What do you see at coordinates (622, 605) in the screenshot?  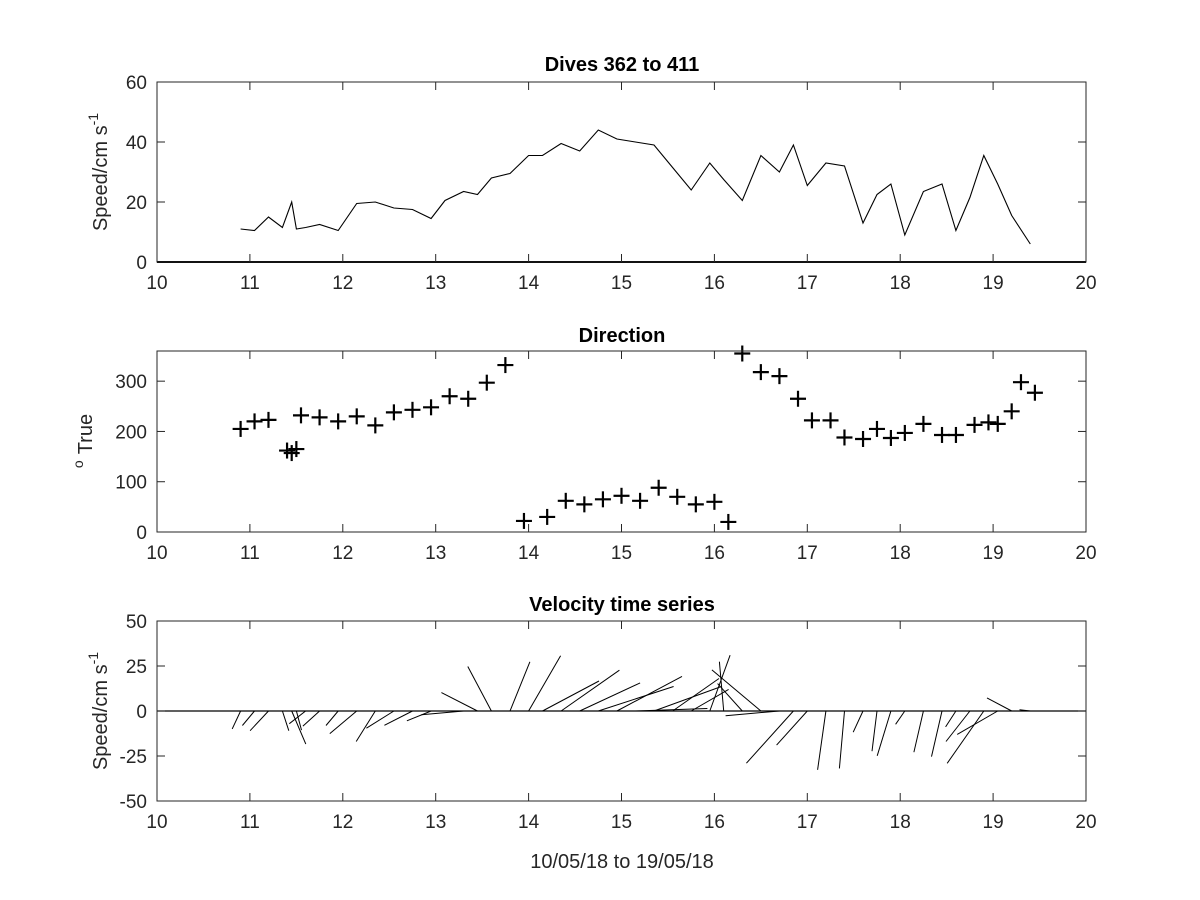 I see `velocity-panel-title: Velocity time series` at bounding box center [622, 605].